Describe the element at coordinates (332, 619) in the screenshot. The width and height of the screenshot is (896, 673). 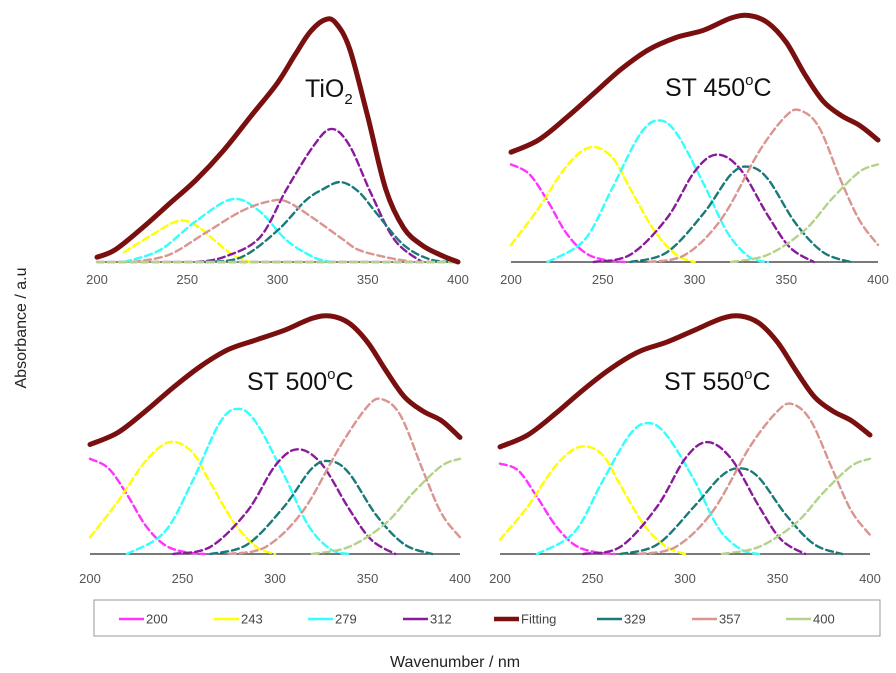
I see `legend-item-279: 279` at that location.